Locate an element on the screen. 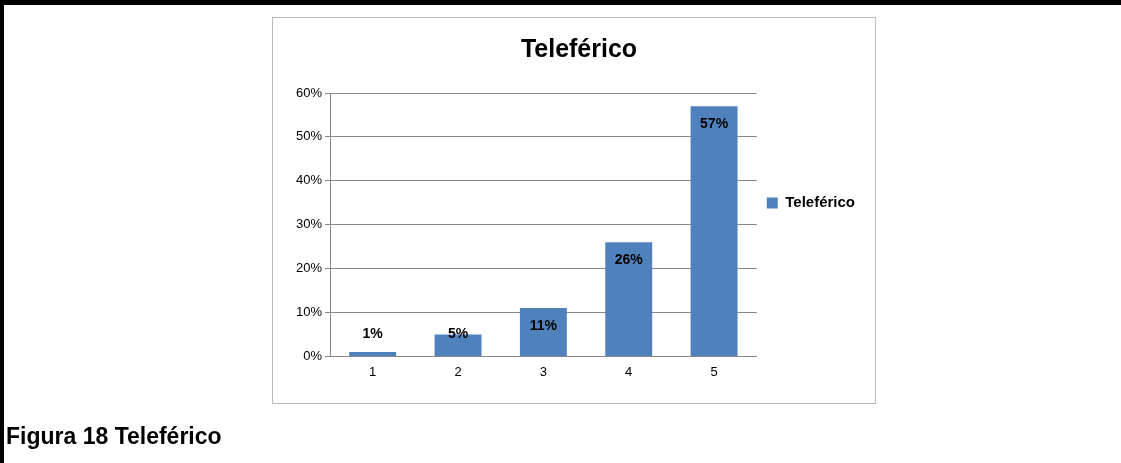 The height and width of the screenshot is (463, 1121). y-tick-label: 60% is located at coordinates (309, 92).